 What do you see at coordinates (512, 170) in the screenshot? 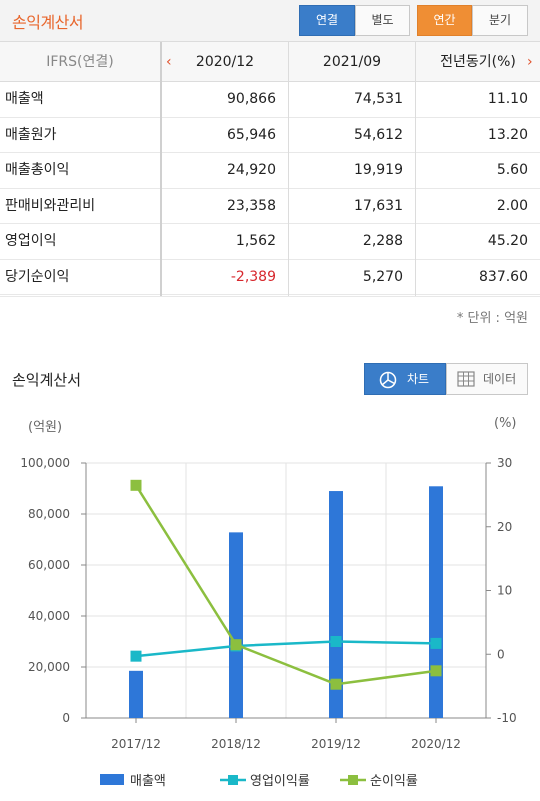
I see `row-value: 5.60` at bounding box center [512, 170].